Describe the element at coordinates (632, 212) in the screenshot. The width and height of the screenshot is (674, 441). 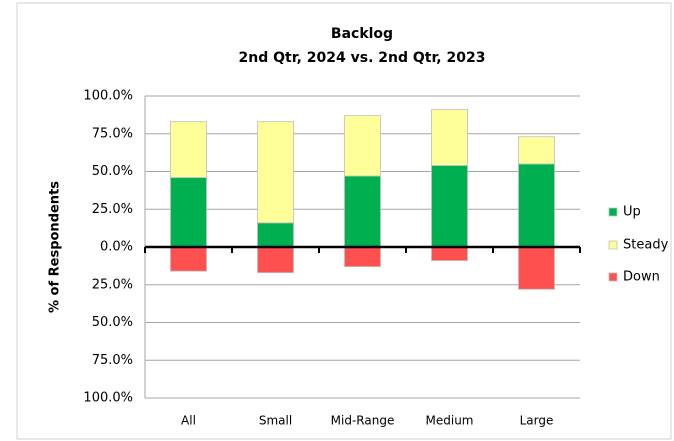
I see `legend-label: Up` at that location.